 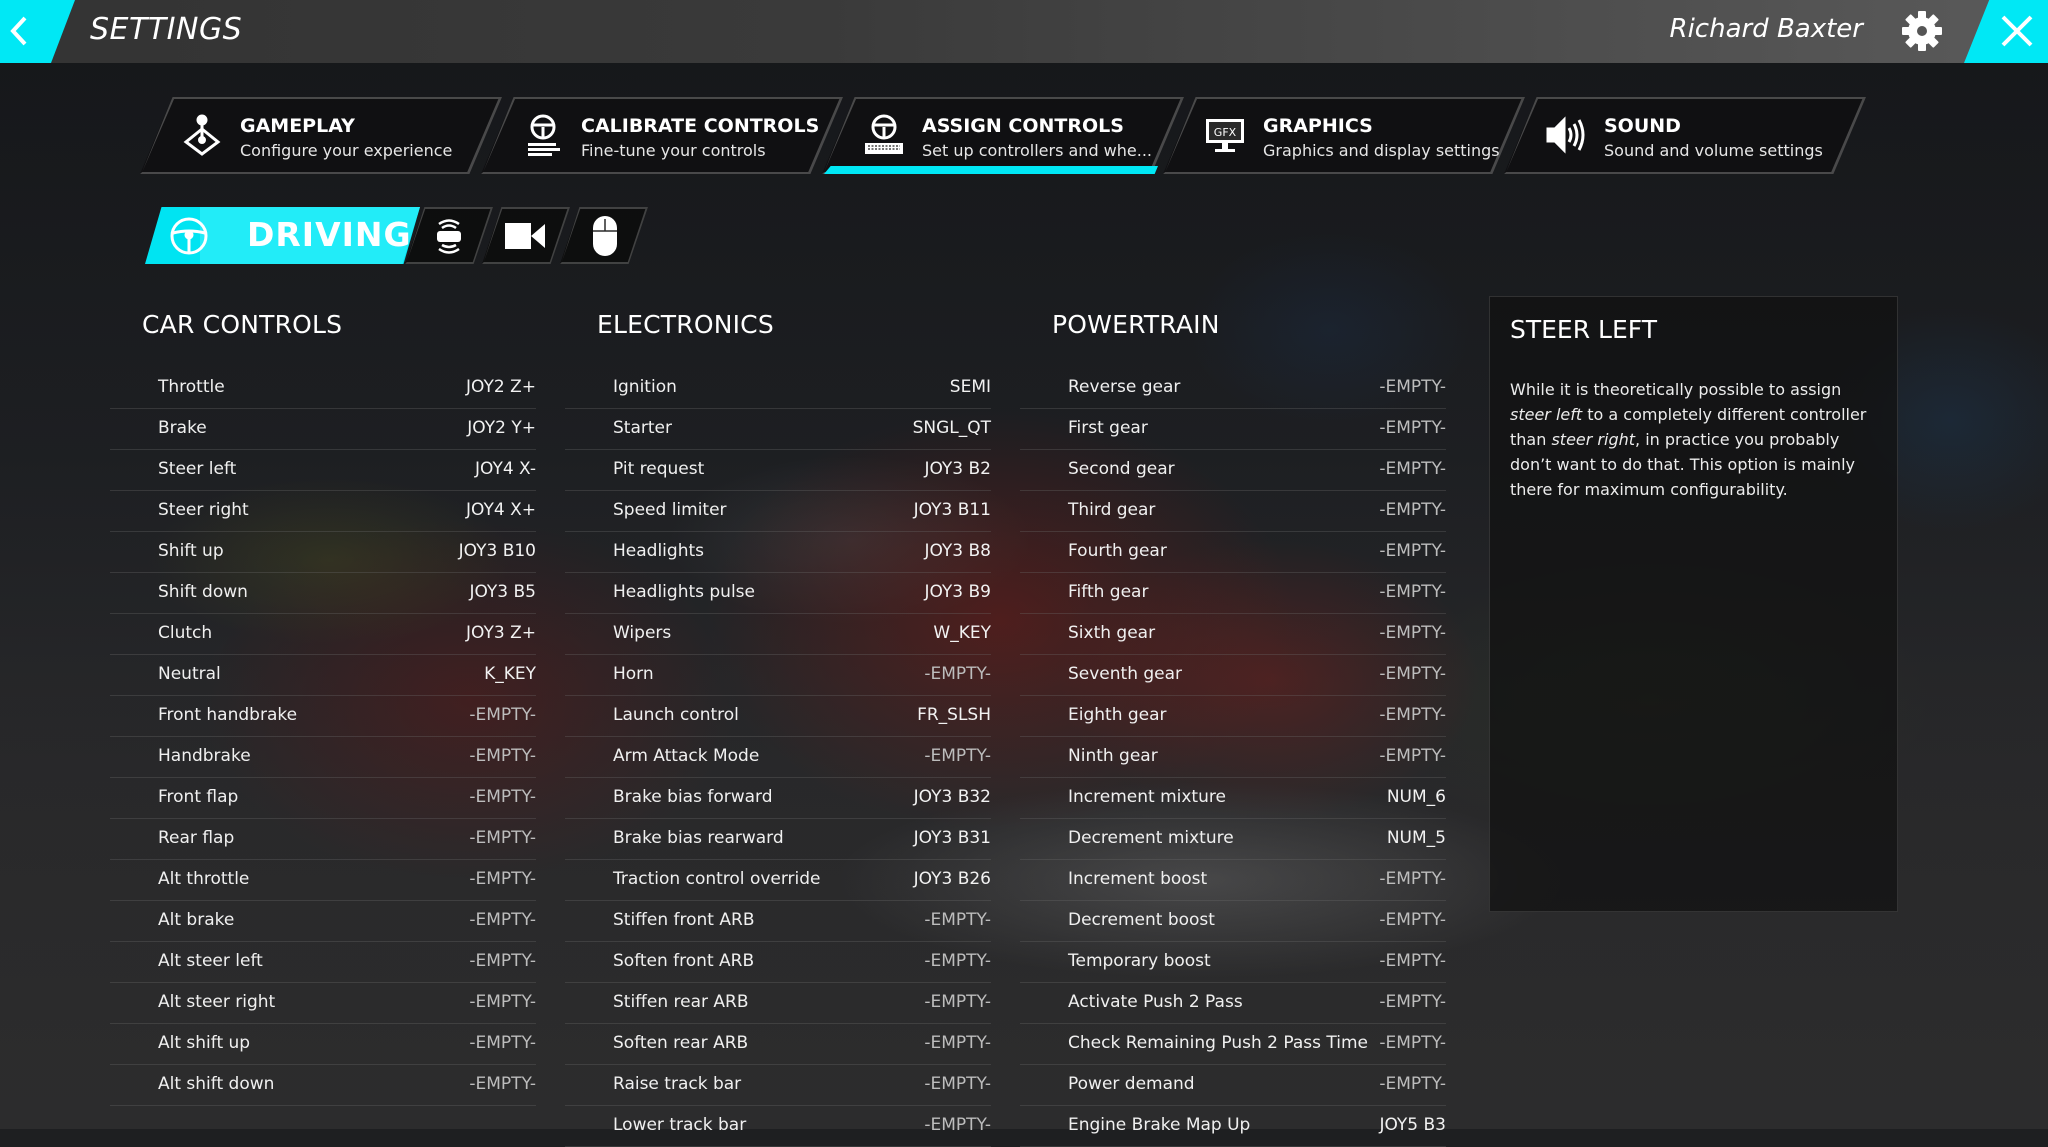 What do you see at coordinates (323, 716) in the screenshot?
I see `binding-row: Front handbrake -EMPTY-` at bounding box center [323, 716].